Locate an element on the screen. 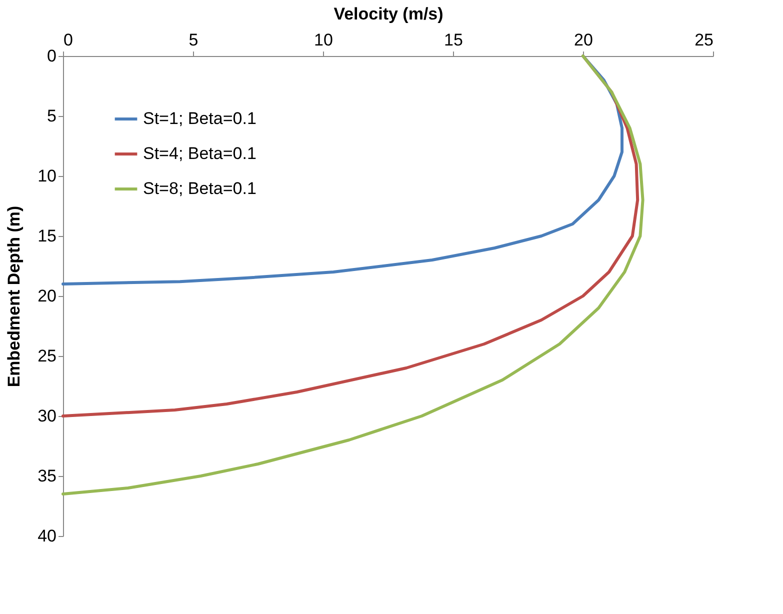 Image resolution: width=783 pixels, height=614 pixels. y-tick-label: 10 is located at coordinates (47, 176).